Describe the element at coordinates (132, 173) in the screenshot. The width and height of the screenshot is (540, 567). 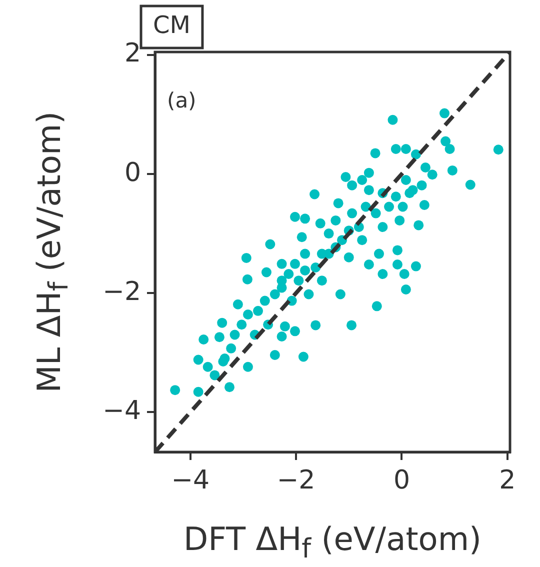
I see `y-tick-label: 0` at that location.